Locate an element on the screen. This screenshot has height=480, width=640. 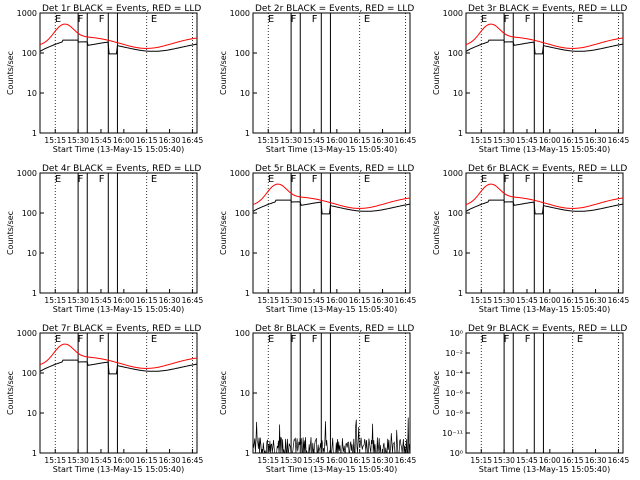
chart-title: Det 4r BLACK = Events, RED = LLD is located at coordinates (121, 169).